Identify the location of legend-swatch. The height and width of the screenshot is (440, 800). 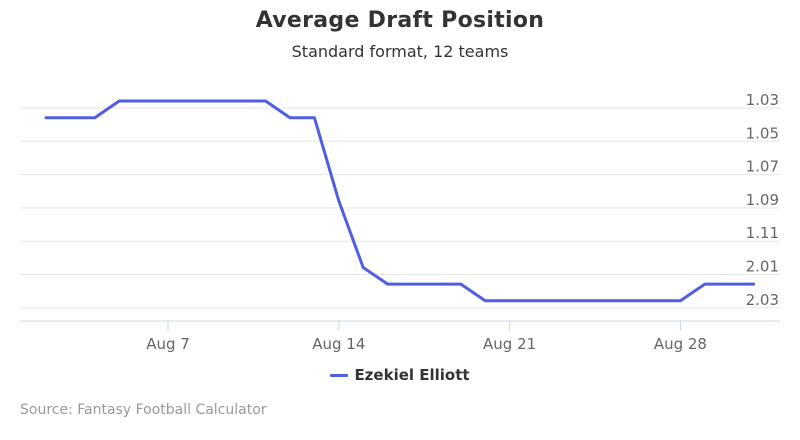
(339, 375).